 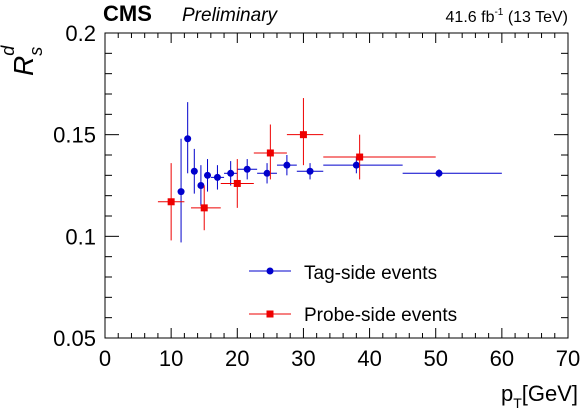 I want to click on legend-entry-probe-side: Probe-side events, so click(x=353, y=315).